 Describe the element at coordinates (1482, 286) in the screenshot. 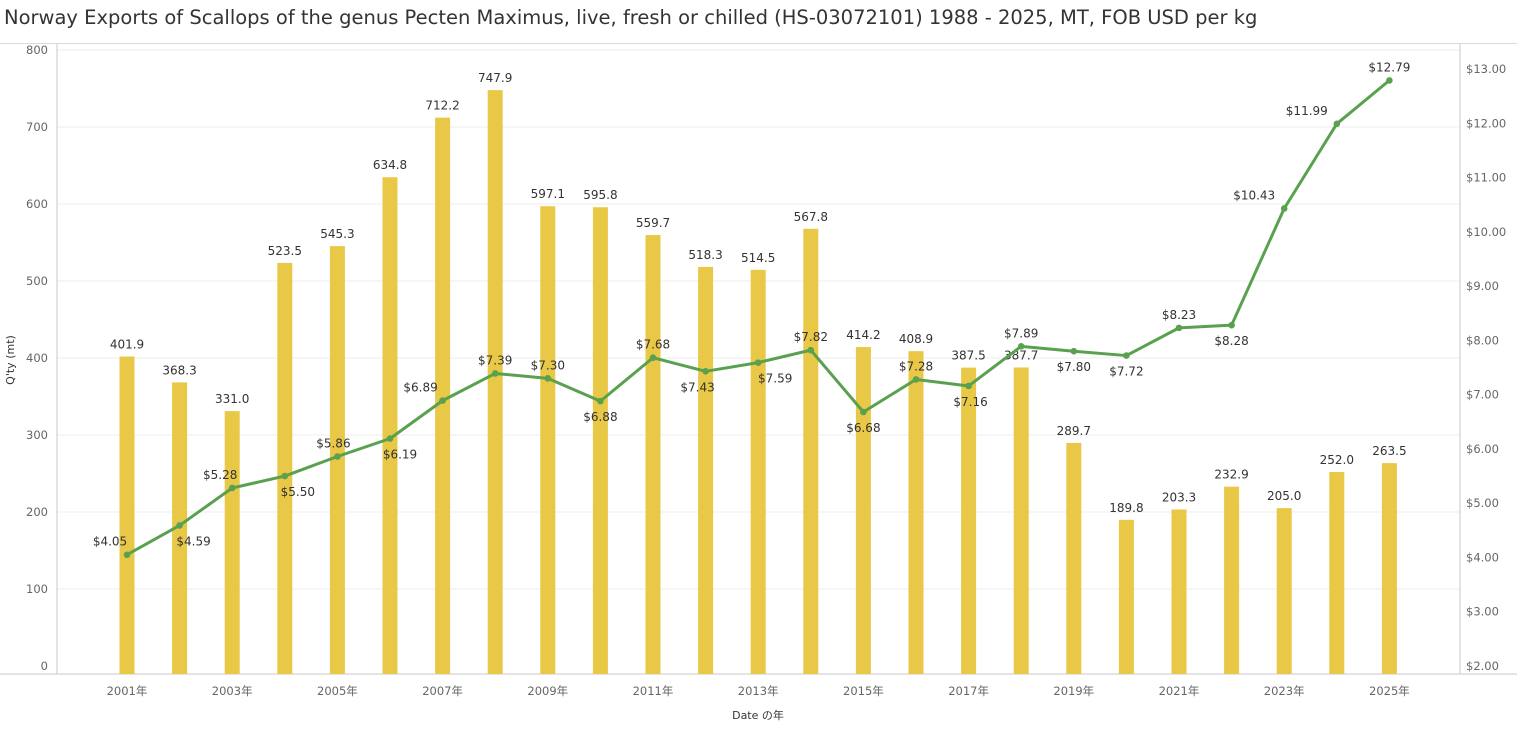

I see `right-tick-label: $9.00` at that location.